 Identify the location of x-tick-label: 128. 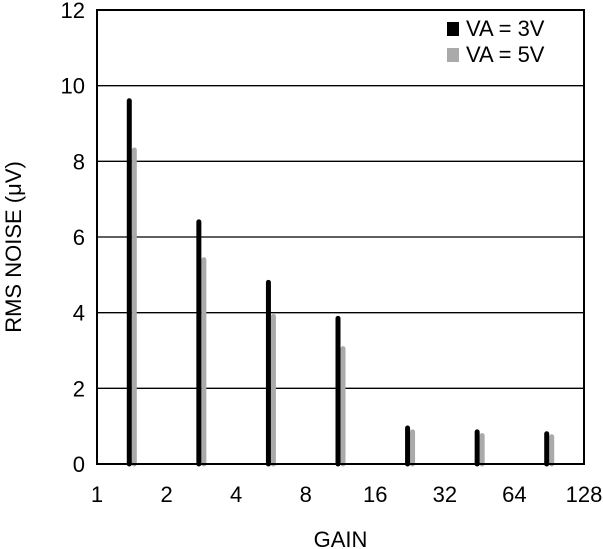
(584, 494).